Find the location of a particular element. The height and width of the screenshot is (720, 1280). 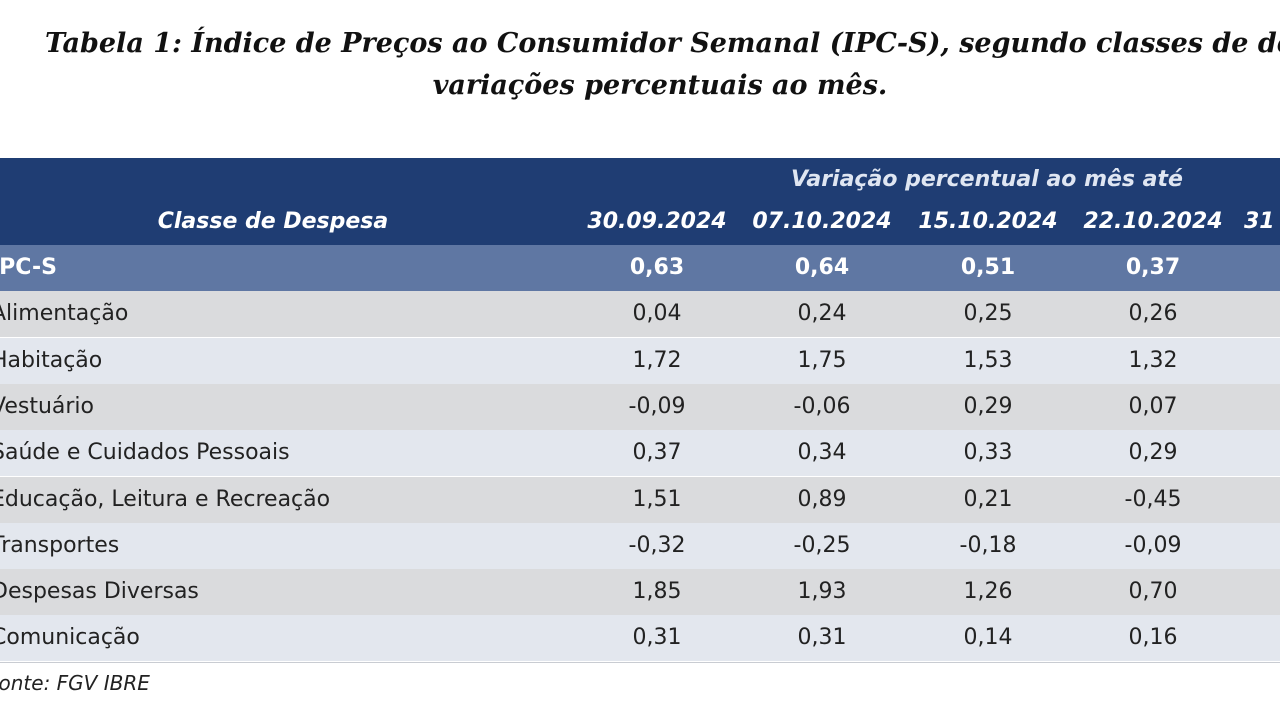

row-label: Despesas Diversas is located at coordinates (99, 592).